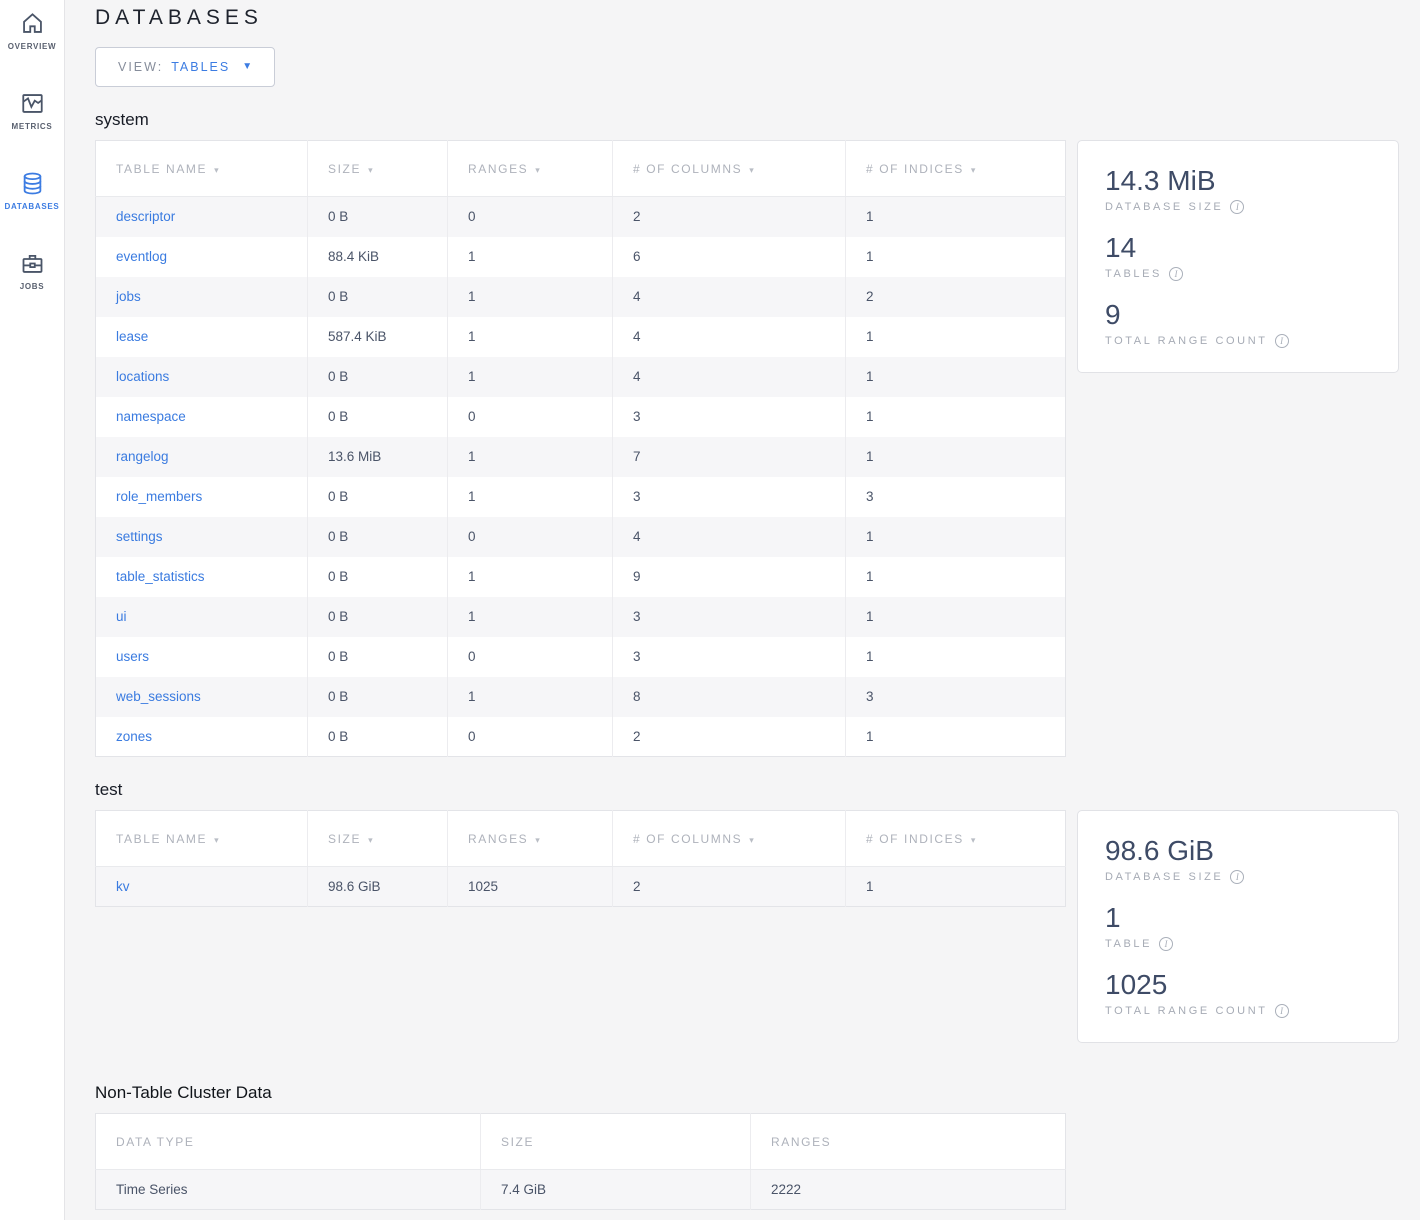 This screenshot has height=1220, width=1420. Describe the element at coordinates (729, 696) in the screenshot. I see `table-cell: 8` at that location.